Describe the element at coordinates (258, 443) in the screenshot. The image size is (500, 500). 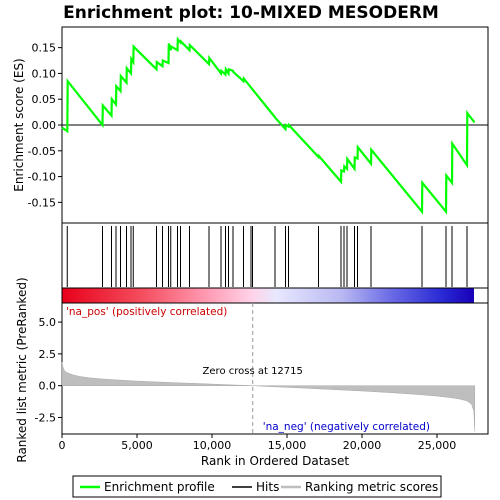
I see `x-axis: 0 5,000 10,000 15,000 20,000 25,000` at that location.